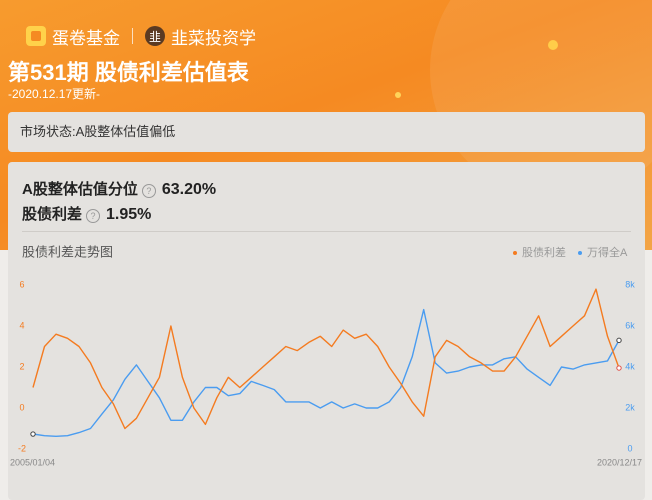 This screenshot has height=500, width=652. I want to click on y2-tick-label: 6k, so click(630, 325).